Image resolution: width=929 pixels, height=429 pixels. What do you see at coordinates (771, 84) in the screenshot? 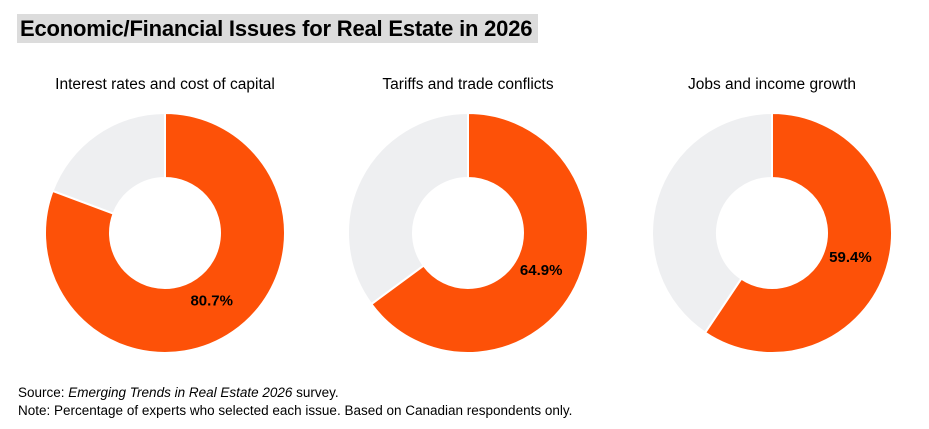
I see `donut-title-3: Jobs and income growth` at bounding box center [771, 84].